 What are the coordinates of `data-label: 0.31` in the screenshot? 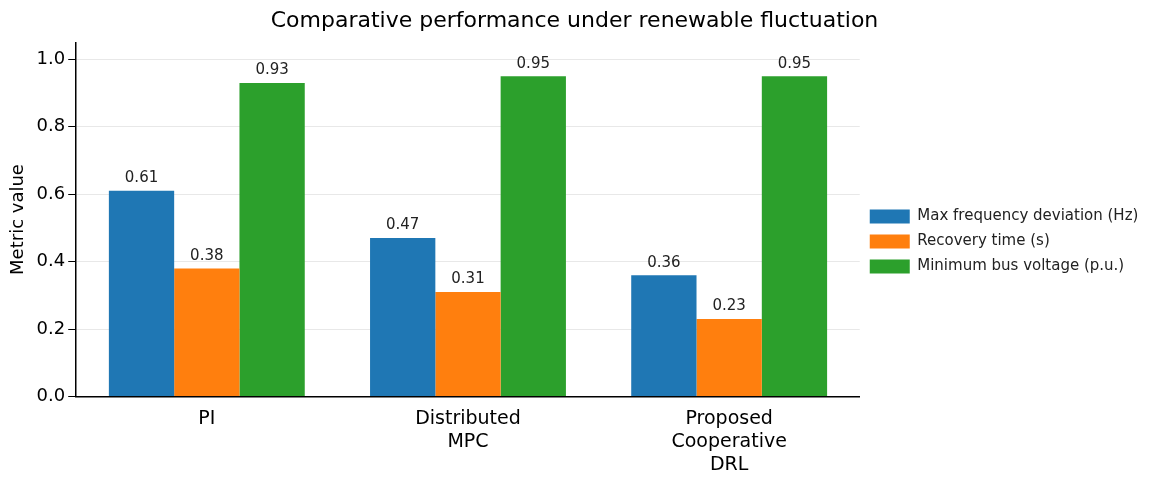 It's located at (468, 278).